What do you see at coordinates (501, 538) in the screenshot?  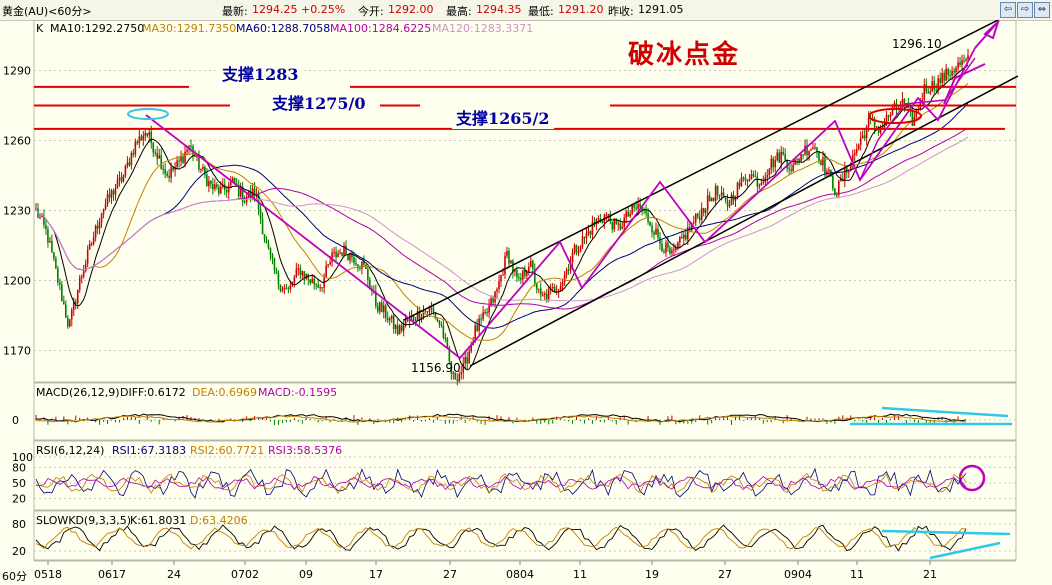 I see `slowkd-k-line` at bounding box center [501, 538].